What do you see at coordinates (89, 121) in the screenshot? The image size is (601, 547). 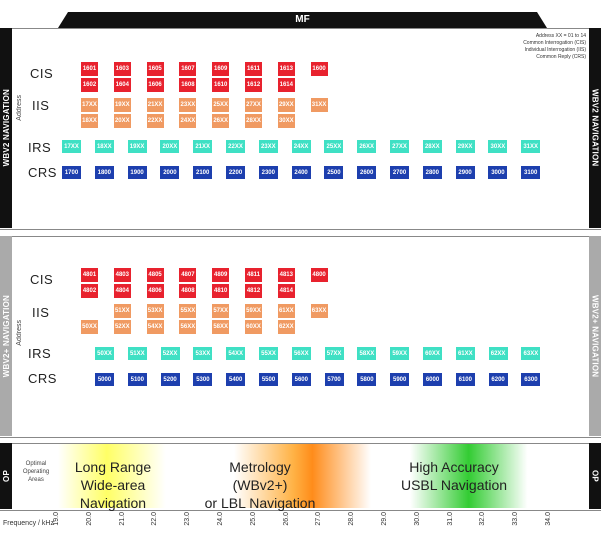 I see `iis-cell: 18XX` at bounding box center [89, 121].